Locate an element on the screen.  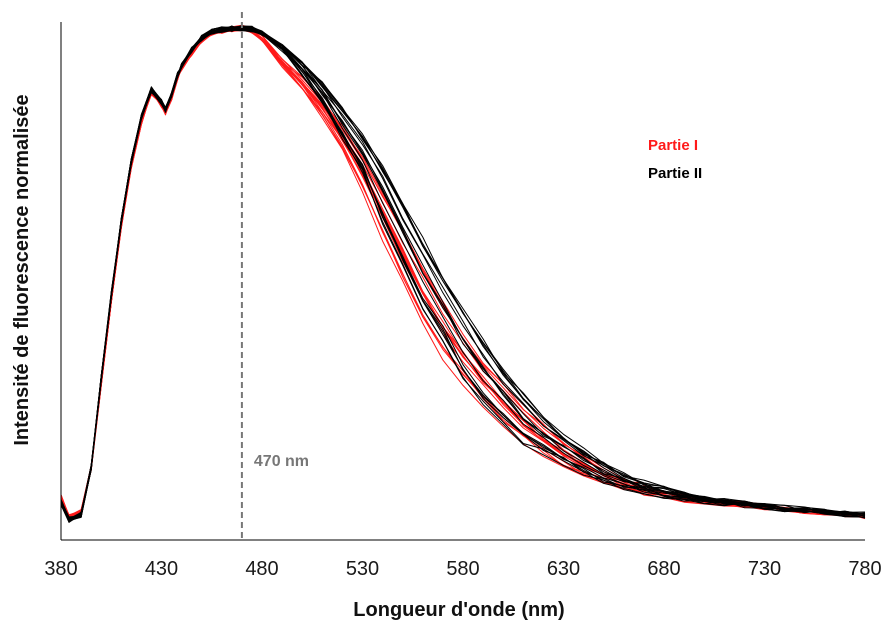
x-tick-label-380: 380 is located at coordinates (60, 569).